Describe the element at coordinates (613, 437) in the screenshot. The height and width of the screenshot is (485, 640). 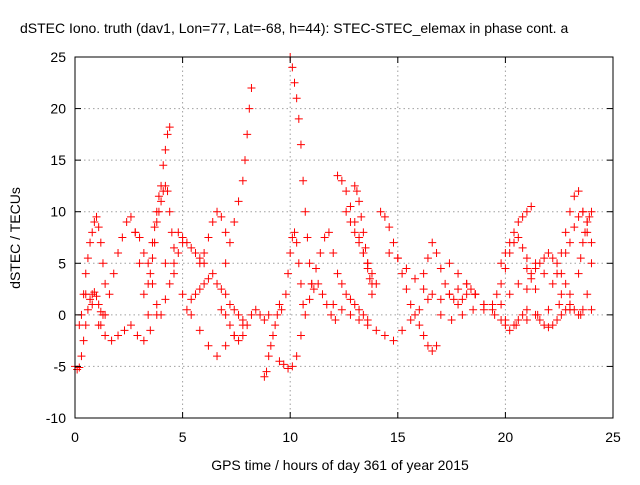
I see `x-tick-label: 25` at that location.